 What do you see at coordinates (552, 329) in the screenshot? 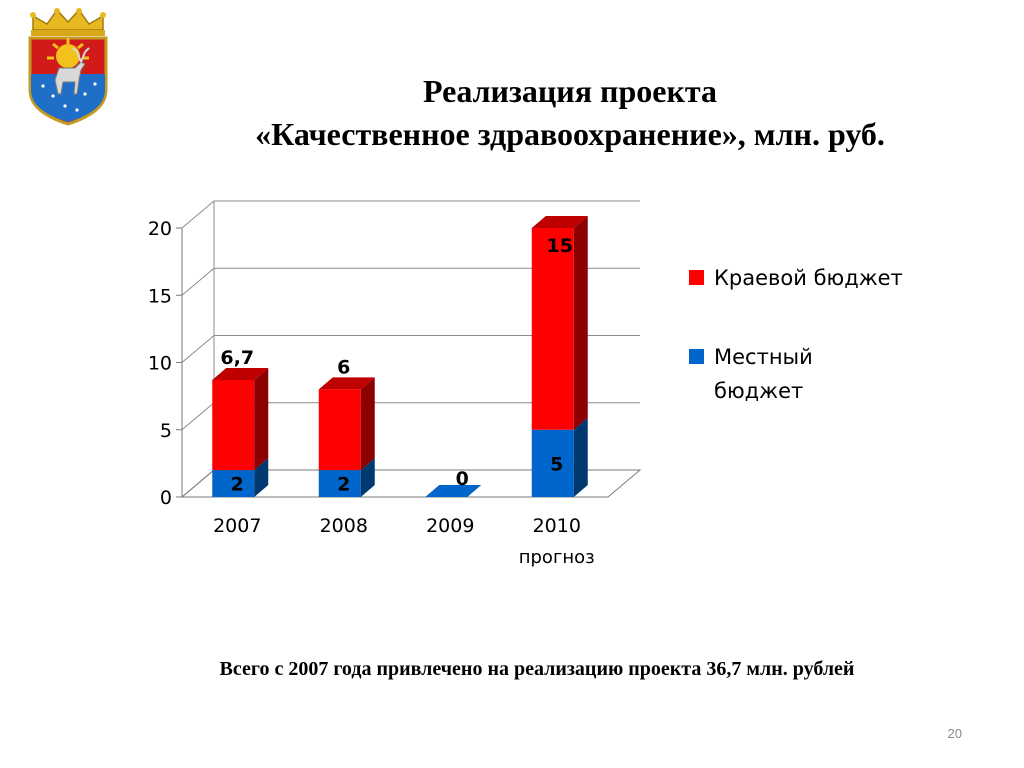
I see `bar-regional-2010-front` at bounding box center [552, 329].